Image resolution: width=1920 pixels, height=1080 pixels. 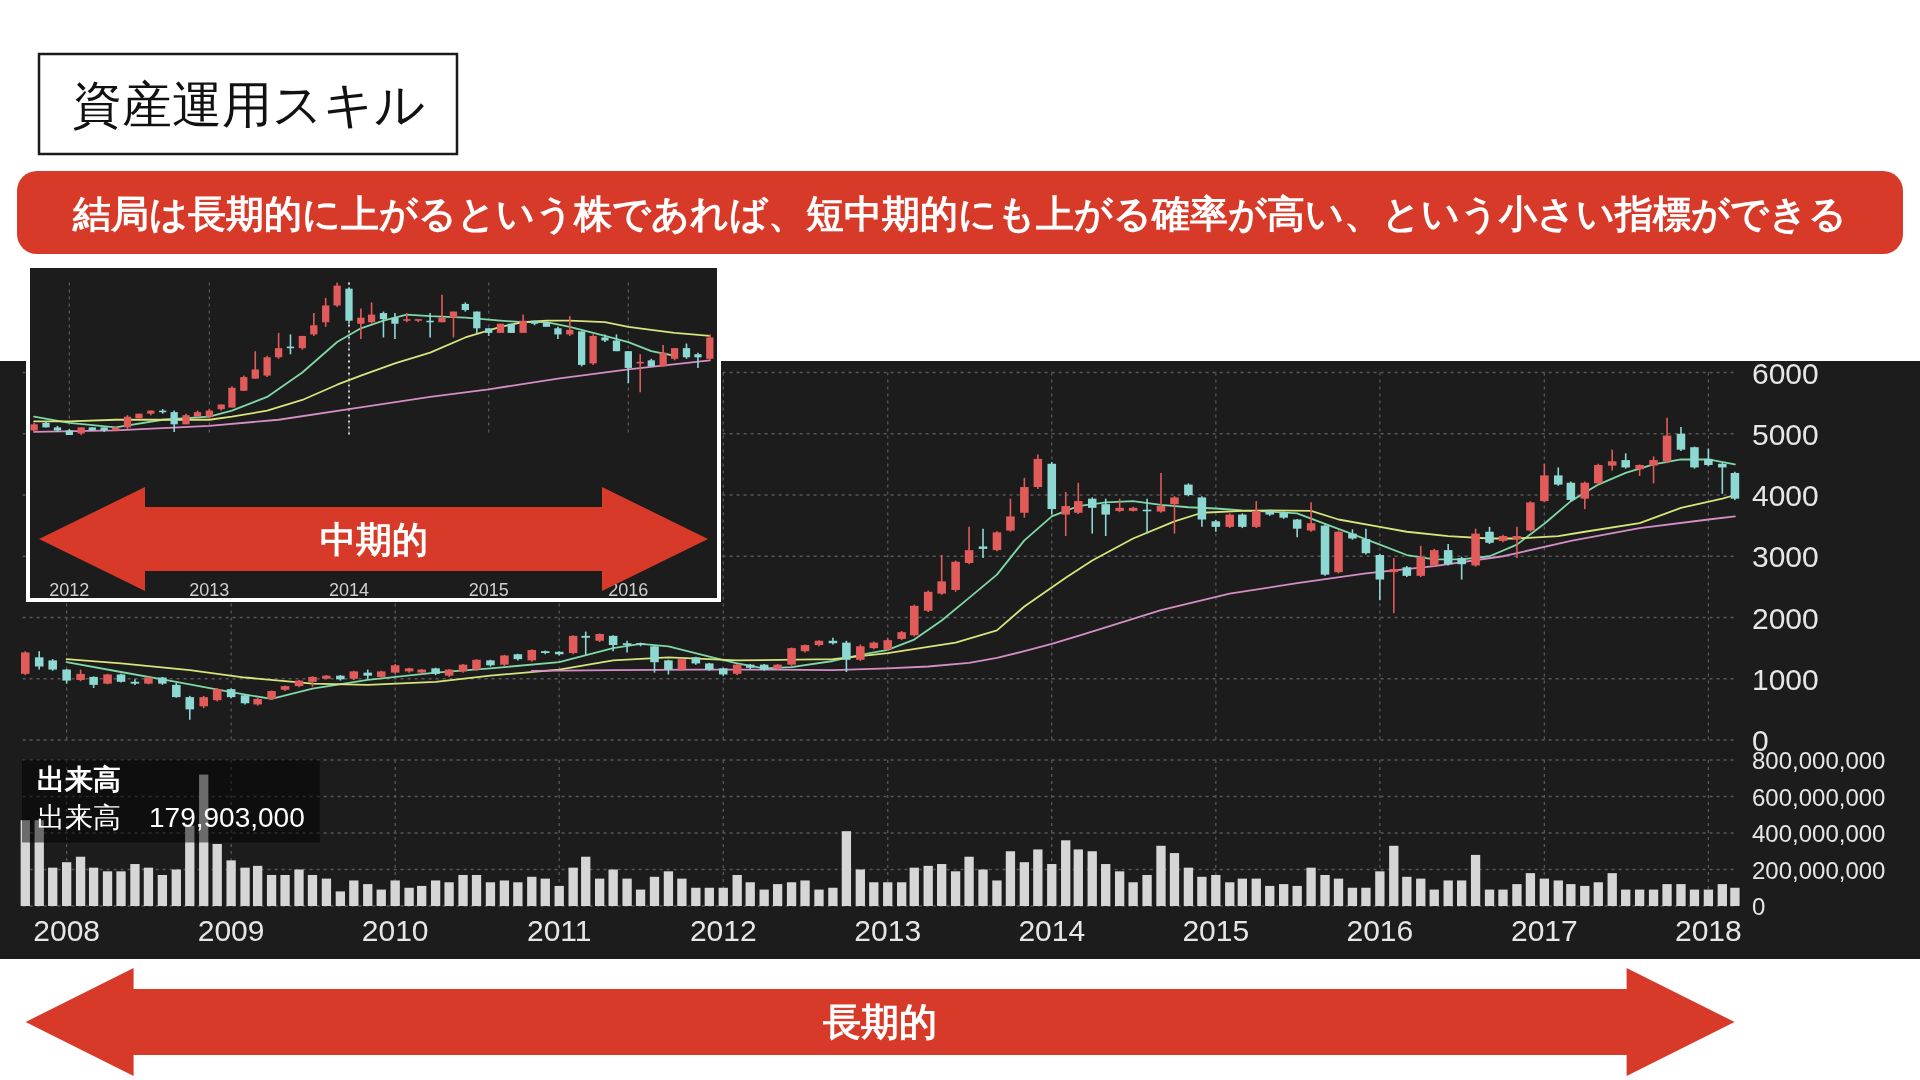 I want to click on x-tick-label: 2012, so click(x=723, y=930).